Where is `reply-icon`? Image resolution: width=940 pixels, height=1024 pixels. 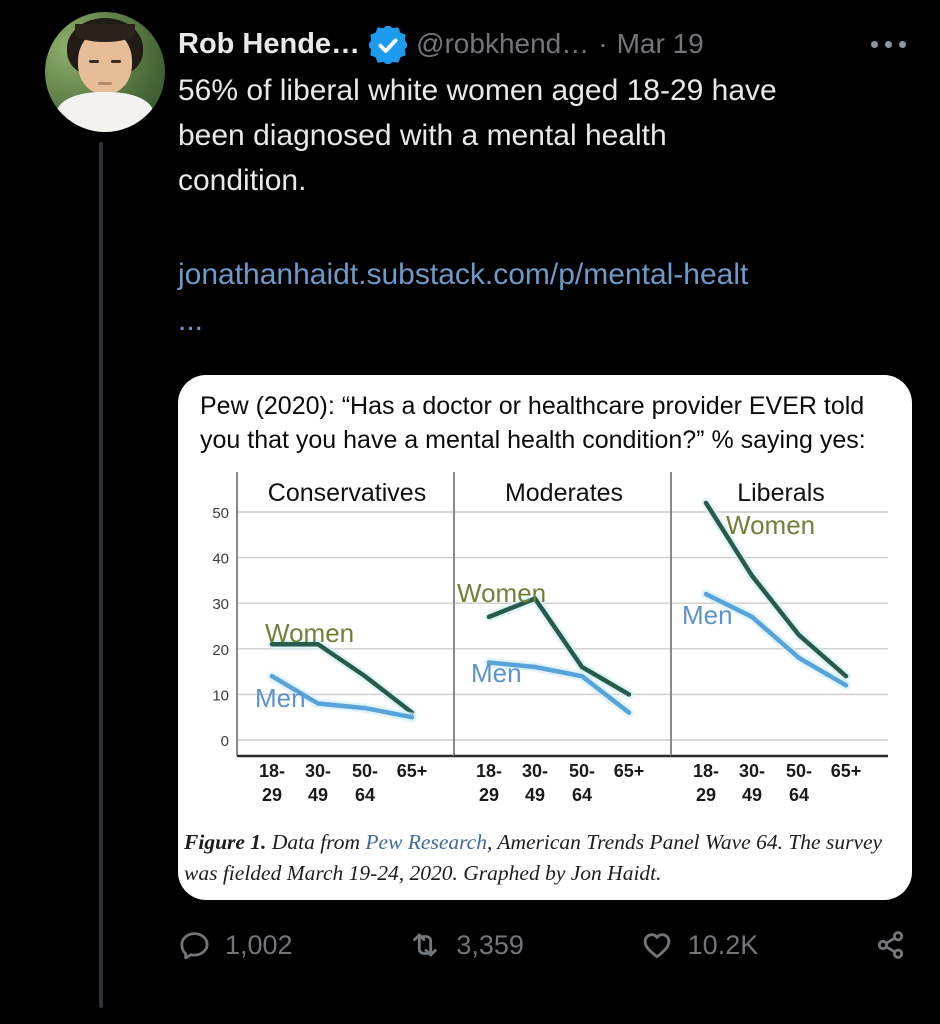
reply-icon is located at coordinates (194, 945).